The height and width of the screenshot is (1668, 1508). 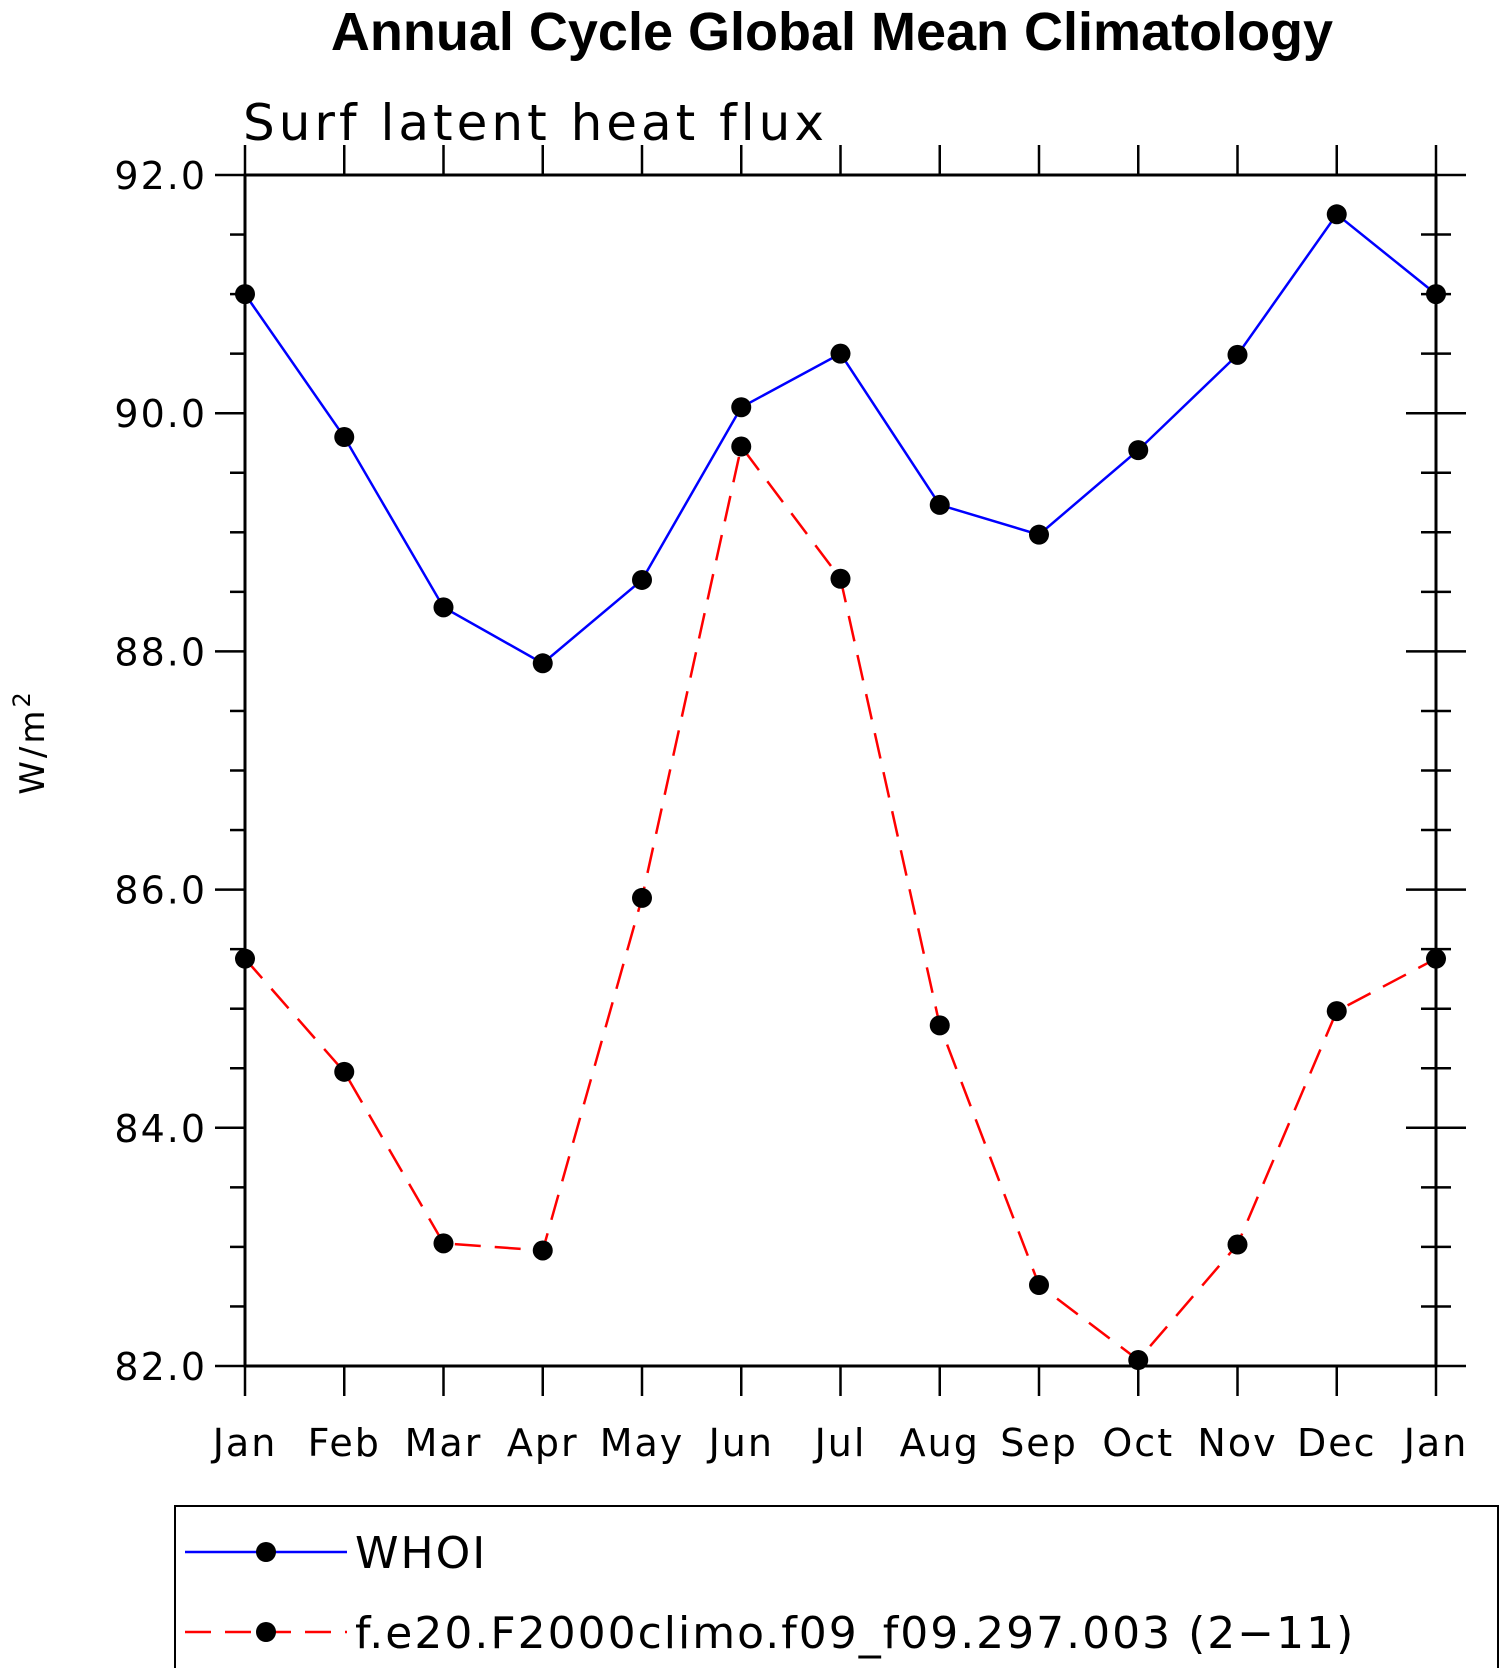 I want to click on y-tick-label: 82.0, so click(x=160, y=1367).